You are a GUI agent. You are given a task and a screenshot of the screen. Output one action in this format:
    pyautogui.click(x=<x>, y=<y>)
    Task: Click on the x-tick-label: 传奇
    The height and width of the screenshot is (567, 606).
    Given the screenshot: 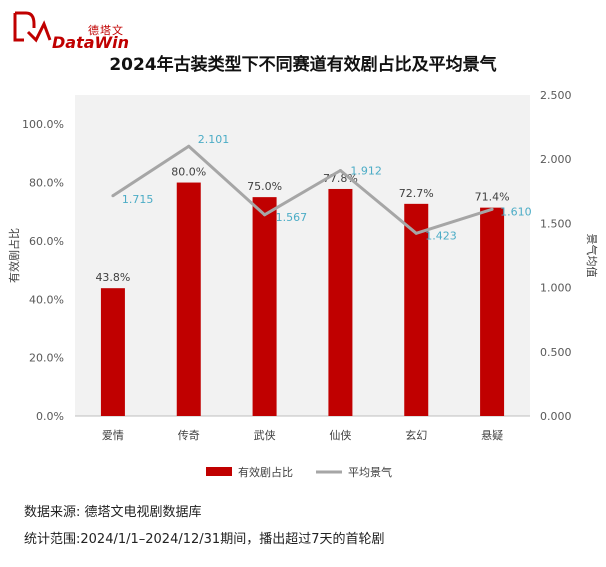 What is the action you would take?
    pyautogui.click(x=189, y=435)
    